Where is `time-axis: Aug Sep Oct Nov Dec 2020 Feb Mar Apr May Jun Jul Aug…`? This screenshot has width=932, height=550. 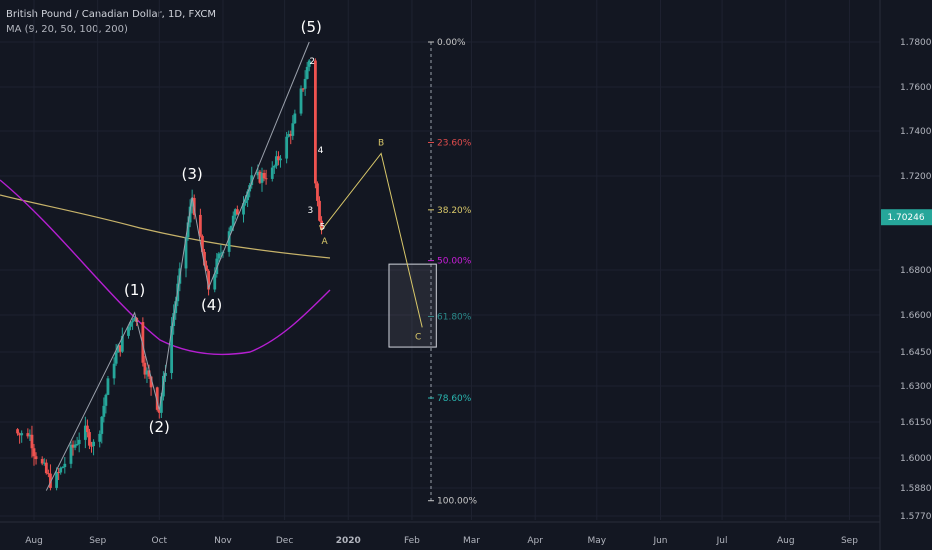
time-axis: Aug Sep Oct Nov Dec 2020 Feb Mar Apr May Jun Jul Aug… is located at coordinates (440, 533).